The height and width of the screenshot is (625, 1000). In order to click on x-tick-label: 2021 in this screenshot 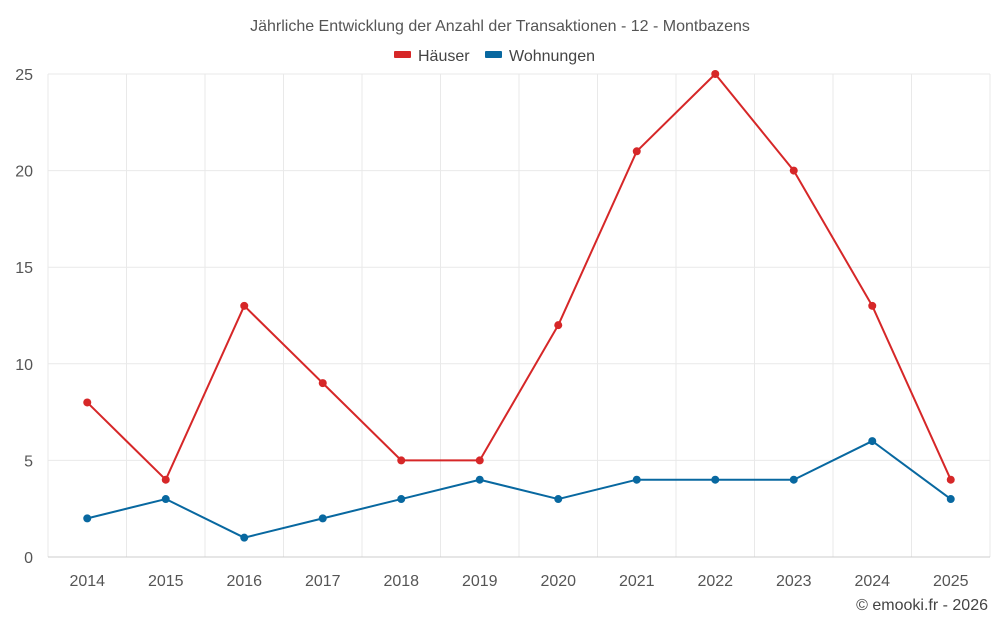, I will do `click(637, 581)`.